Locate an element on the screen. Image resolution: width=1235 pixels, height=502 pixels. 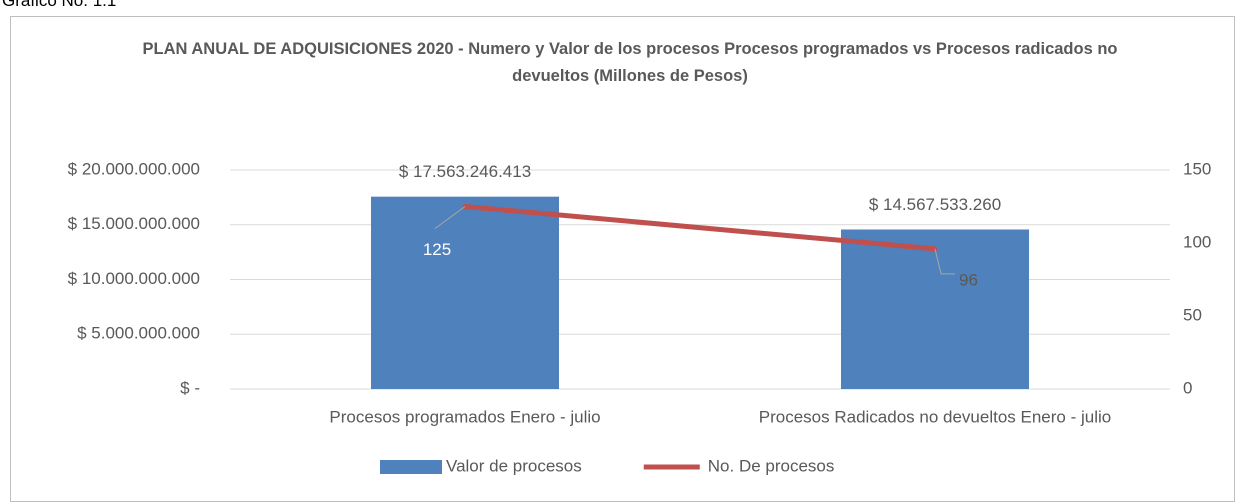
y-tick-label: $ 20.000.000.000 is located at coordinates (134, 168).